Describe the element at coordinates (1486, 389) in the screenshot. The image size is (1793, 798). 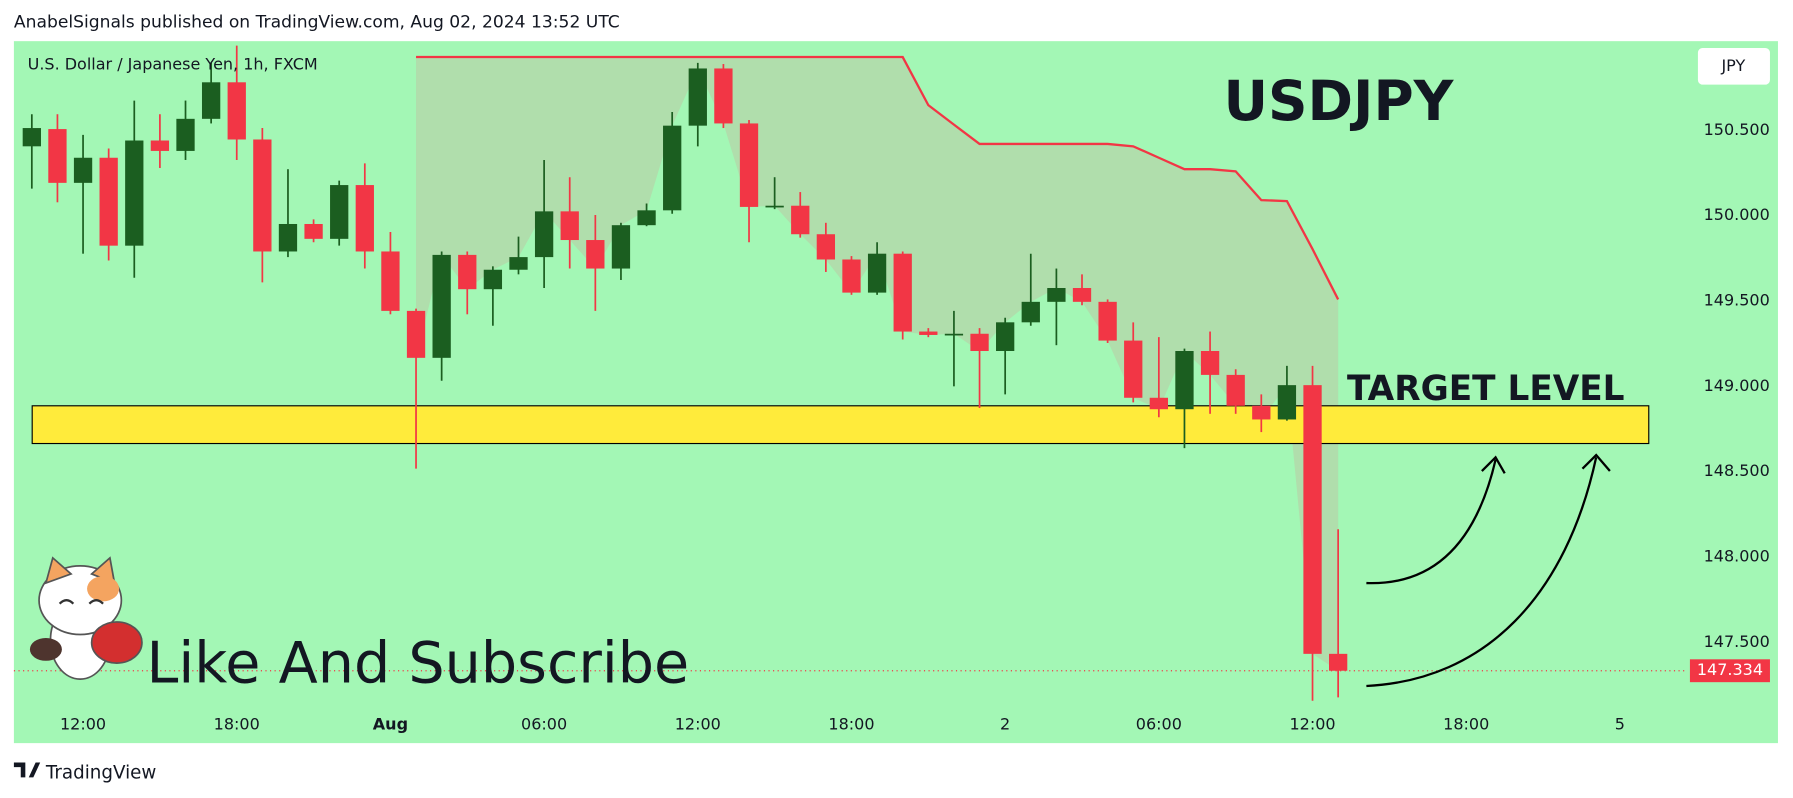
I see `target-label: TARGET LEVEL` at that location.